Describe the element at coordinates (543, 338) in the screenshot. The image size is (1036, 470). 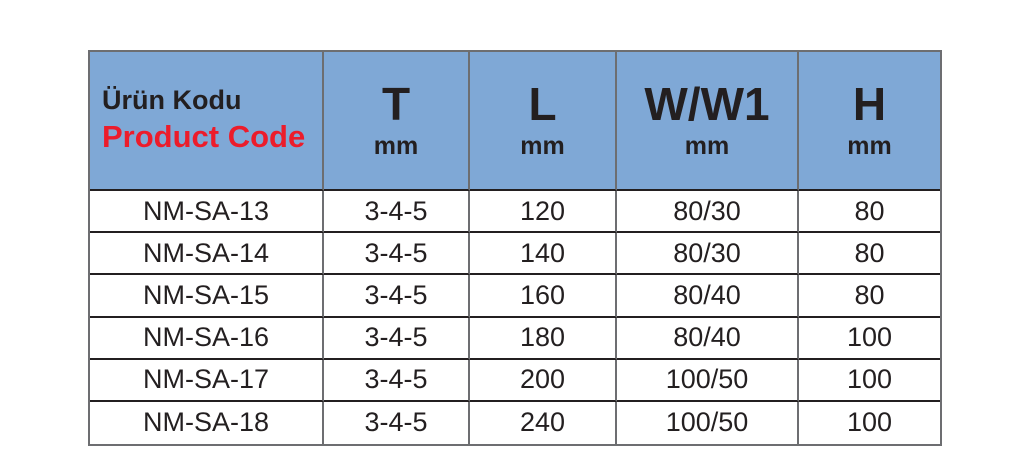
I see `cell-l: 180` at that location.